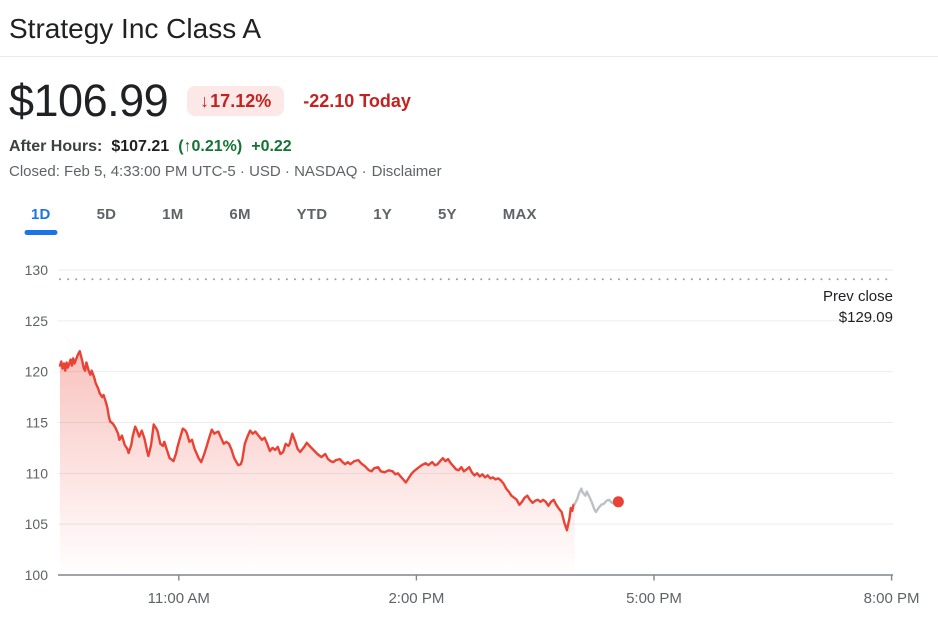  Describe the element at coordinates (892, 598) in the screenshot. I see `x-axis-tick-label: 8:00 PM` at that location.